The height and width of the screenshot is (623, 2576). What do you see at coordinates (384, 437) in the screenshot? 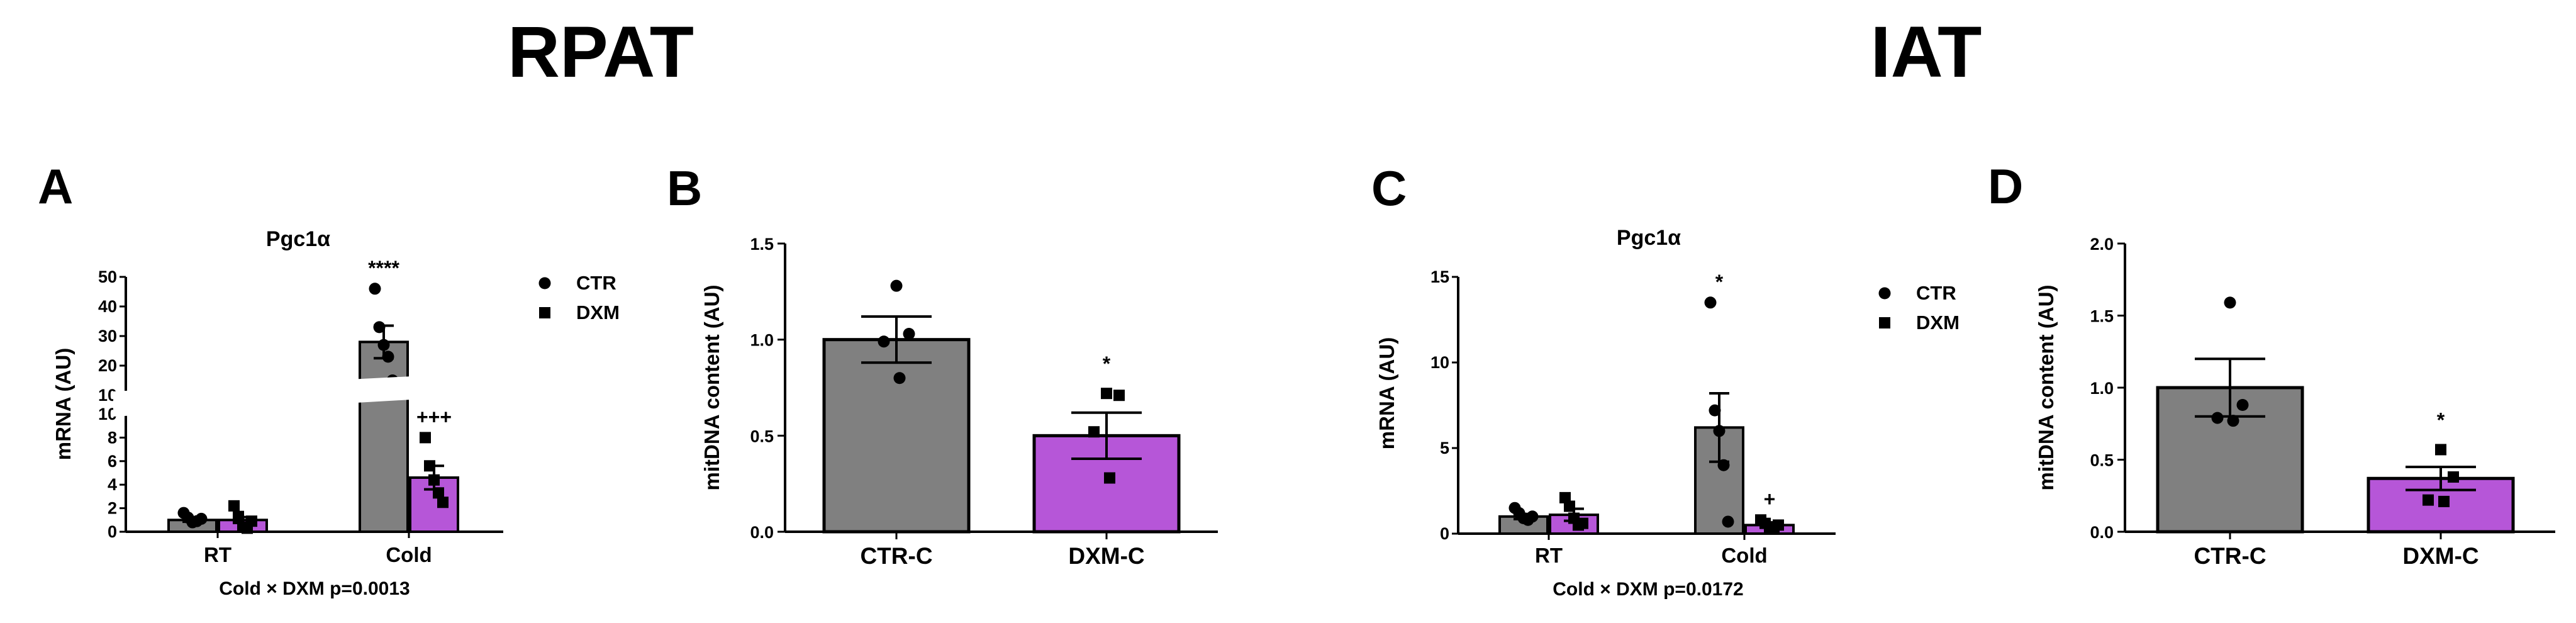
I see `a-bar-ctr-cold` at bounding box center [384, 437].